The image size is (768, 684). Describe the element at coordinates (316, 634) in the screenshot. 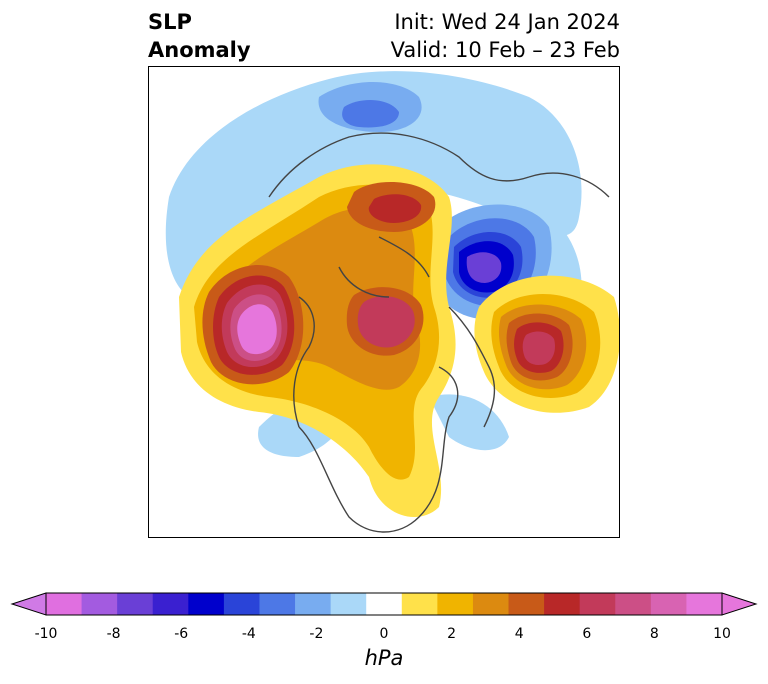

I see `colorbar-tick-label: -2` at that location.